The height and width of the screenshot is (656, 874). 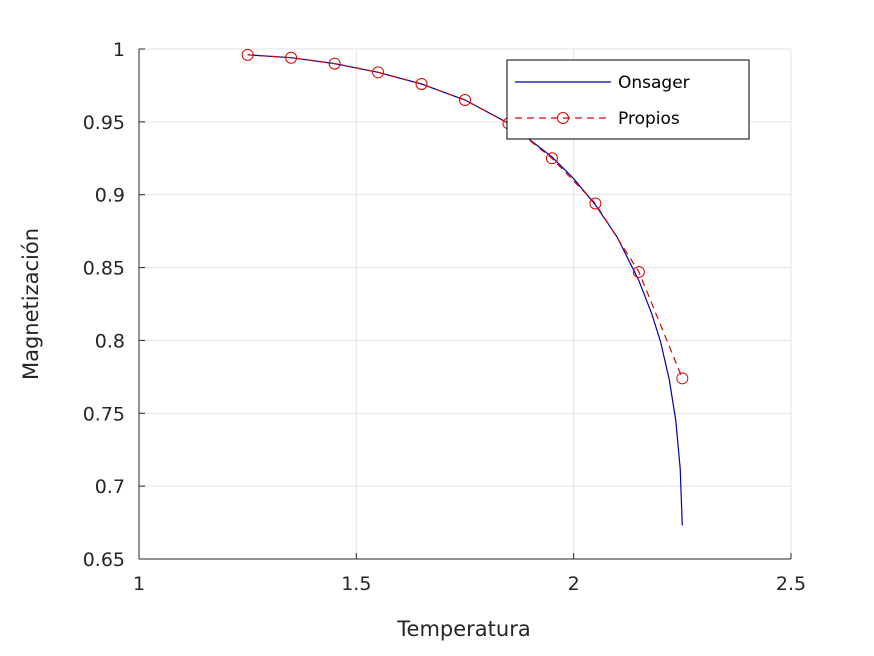 What do you see at coordinates (104, 269) in the screenshot?
I see `y-tick-label: 0.85` at bounding box center [104, 269].